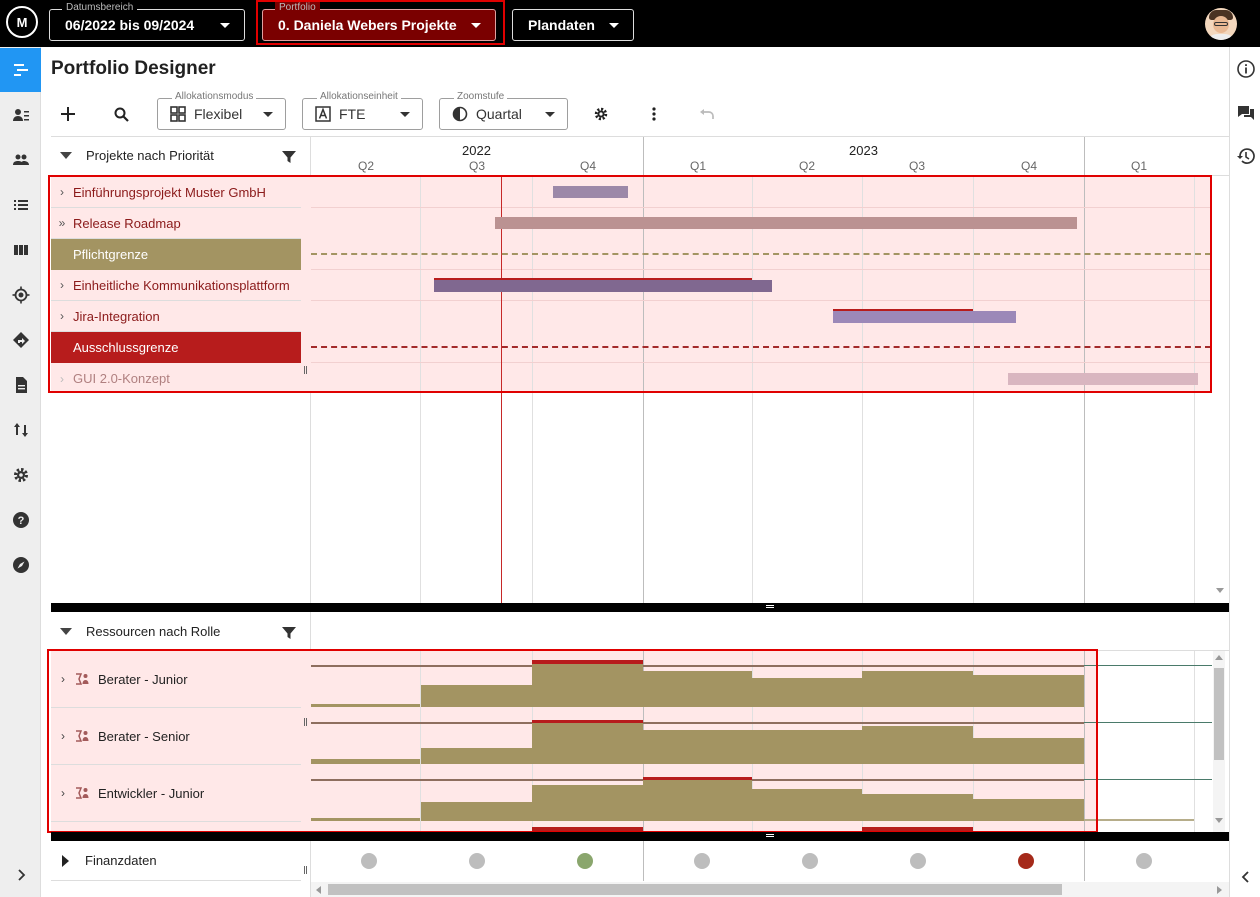  Describe the element at coordinates (20, 70) in the screenshot. I see `nav-portfolio-designer-icon` at that location.